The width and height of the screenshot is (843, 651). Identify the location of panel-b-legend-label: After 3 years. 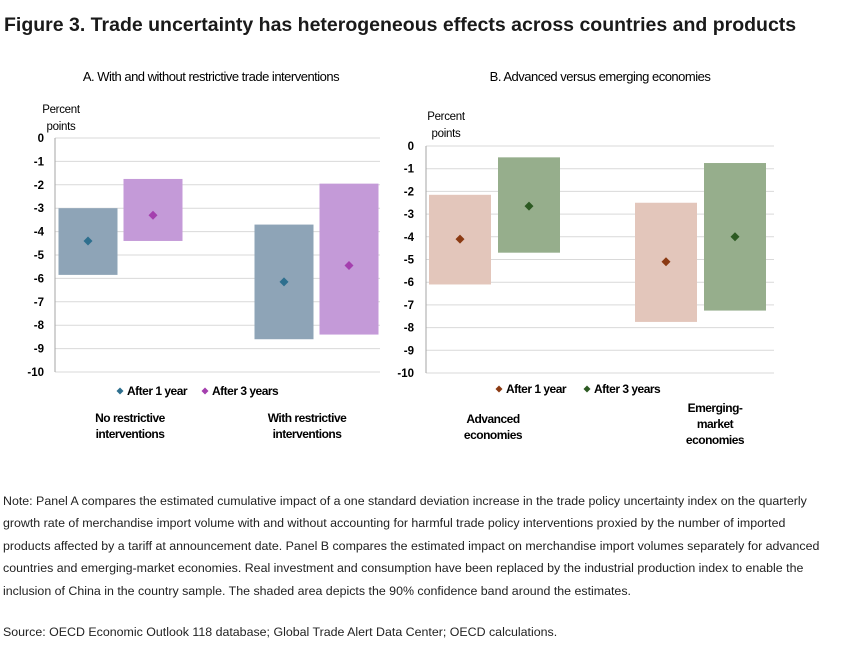
(627, 389).